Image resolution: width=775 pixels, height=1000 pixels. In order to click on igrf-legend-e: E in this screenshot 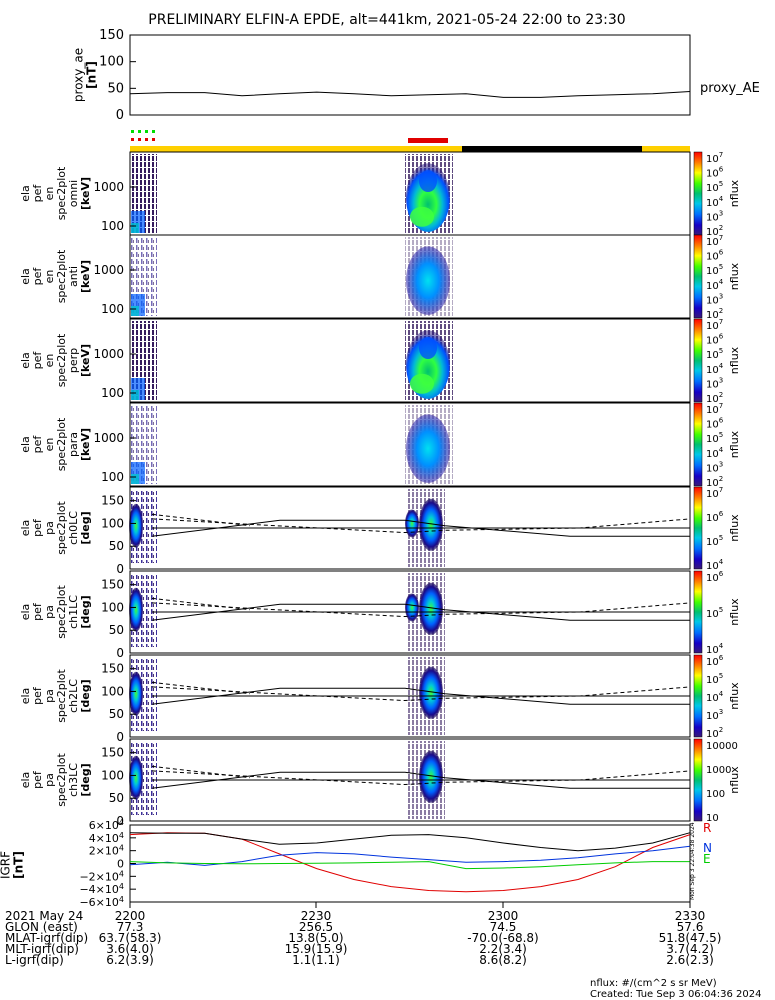, I will do `click(707, 859)`.